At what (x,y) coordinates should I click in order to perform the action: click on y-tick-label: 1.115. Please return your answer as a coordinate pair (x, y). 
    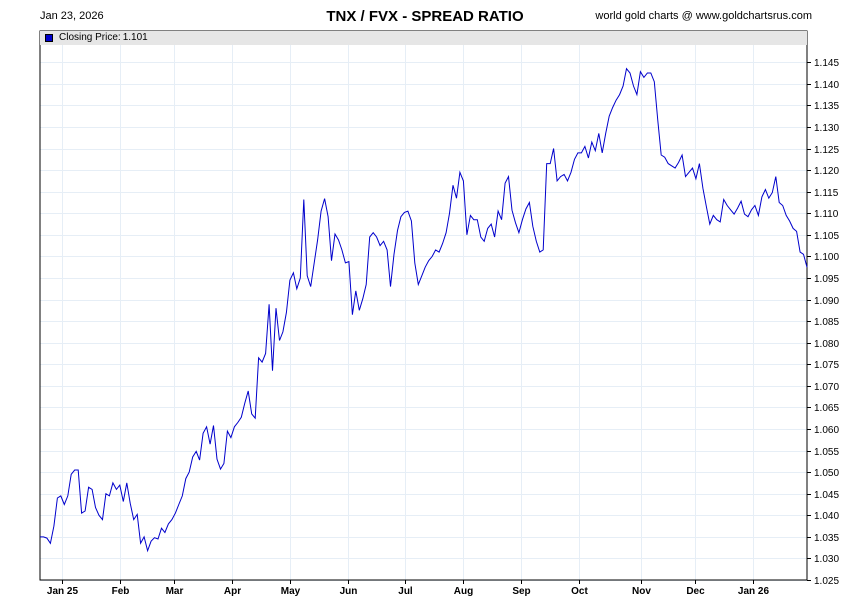
    Looking at the image, I should click on (826, 193).